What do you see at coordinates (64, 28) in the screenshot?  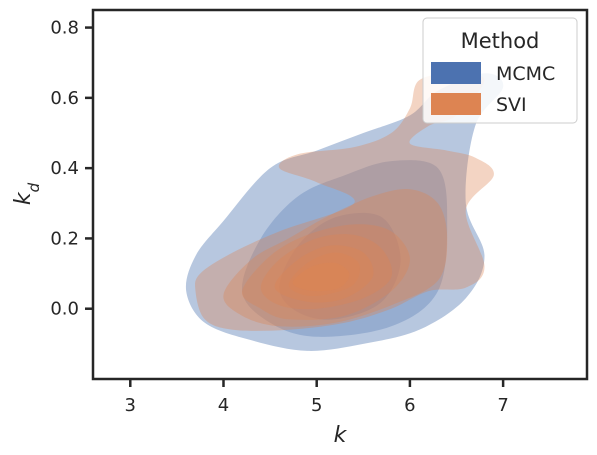 I see `y-tick-label: 0.8` at bounding box center [64, 28].